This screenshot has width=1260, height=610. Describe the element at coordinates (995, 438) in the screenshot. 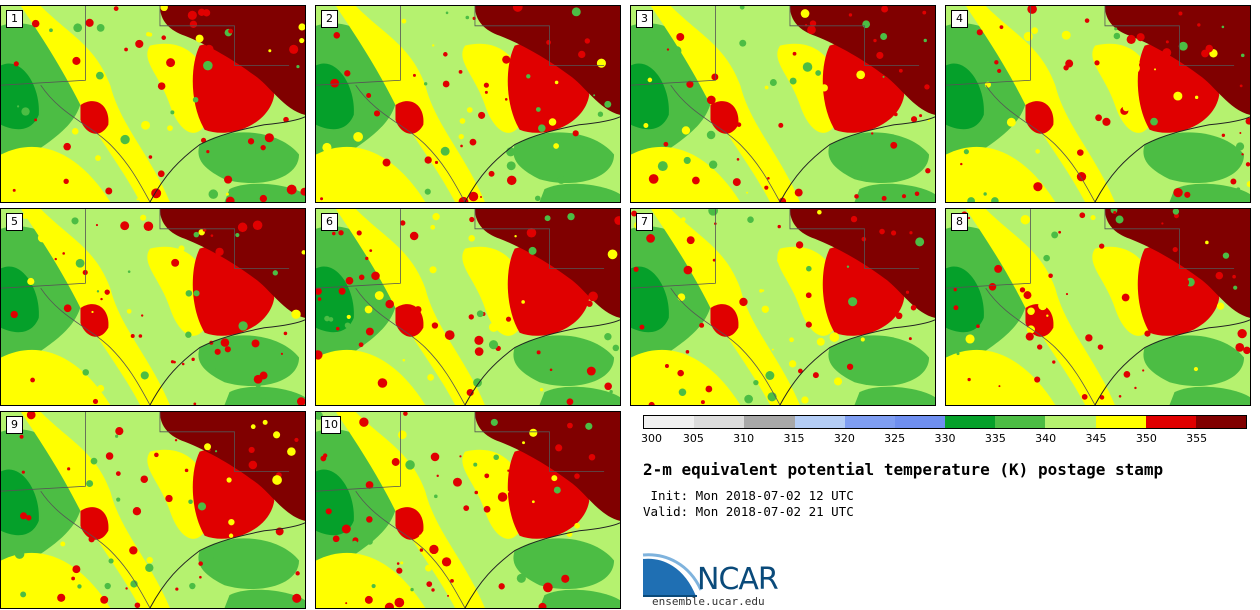

I see `colorbar-tick-label: 335` at that location.